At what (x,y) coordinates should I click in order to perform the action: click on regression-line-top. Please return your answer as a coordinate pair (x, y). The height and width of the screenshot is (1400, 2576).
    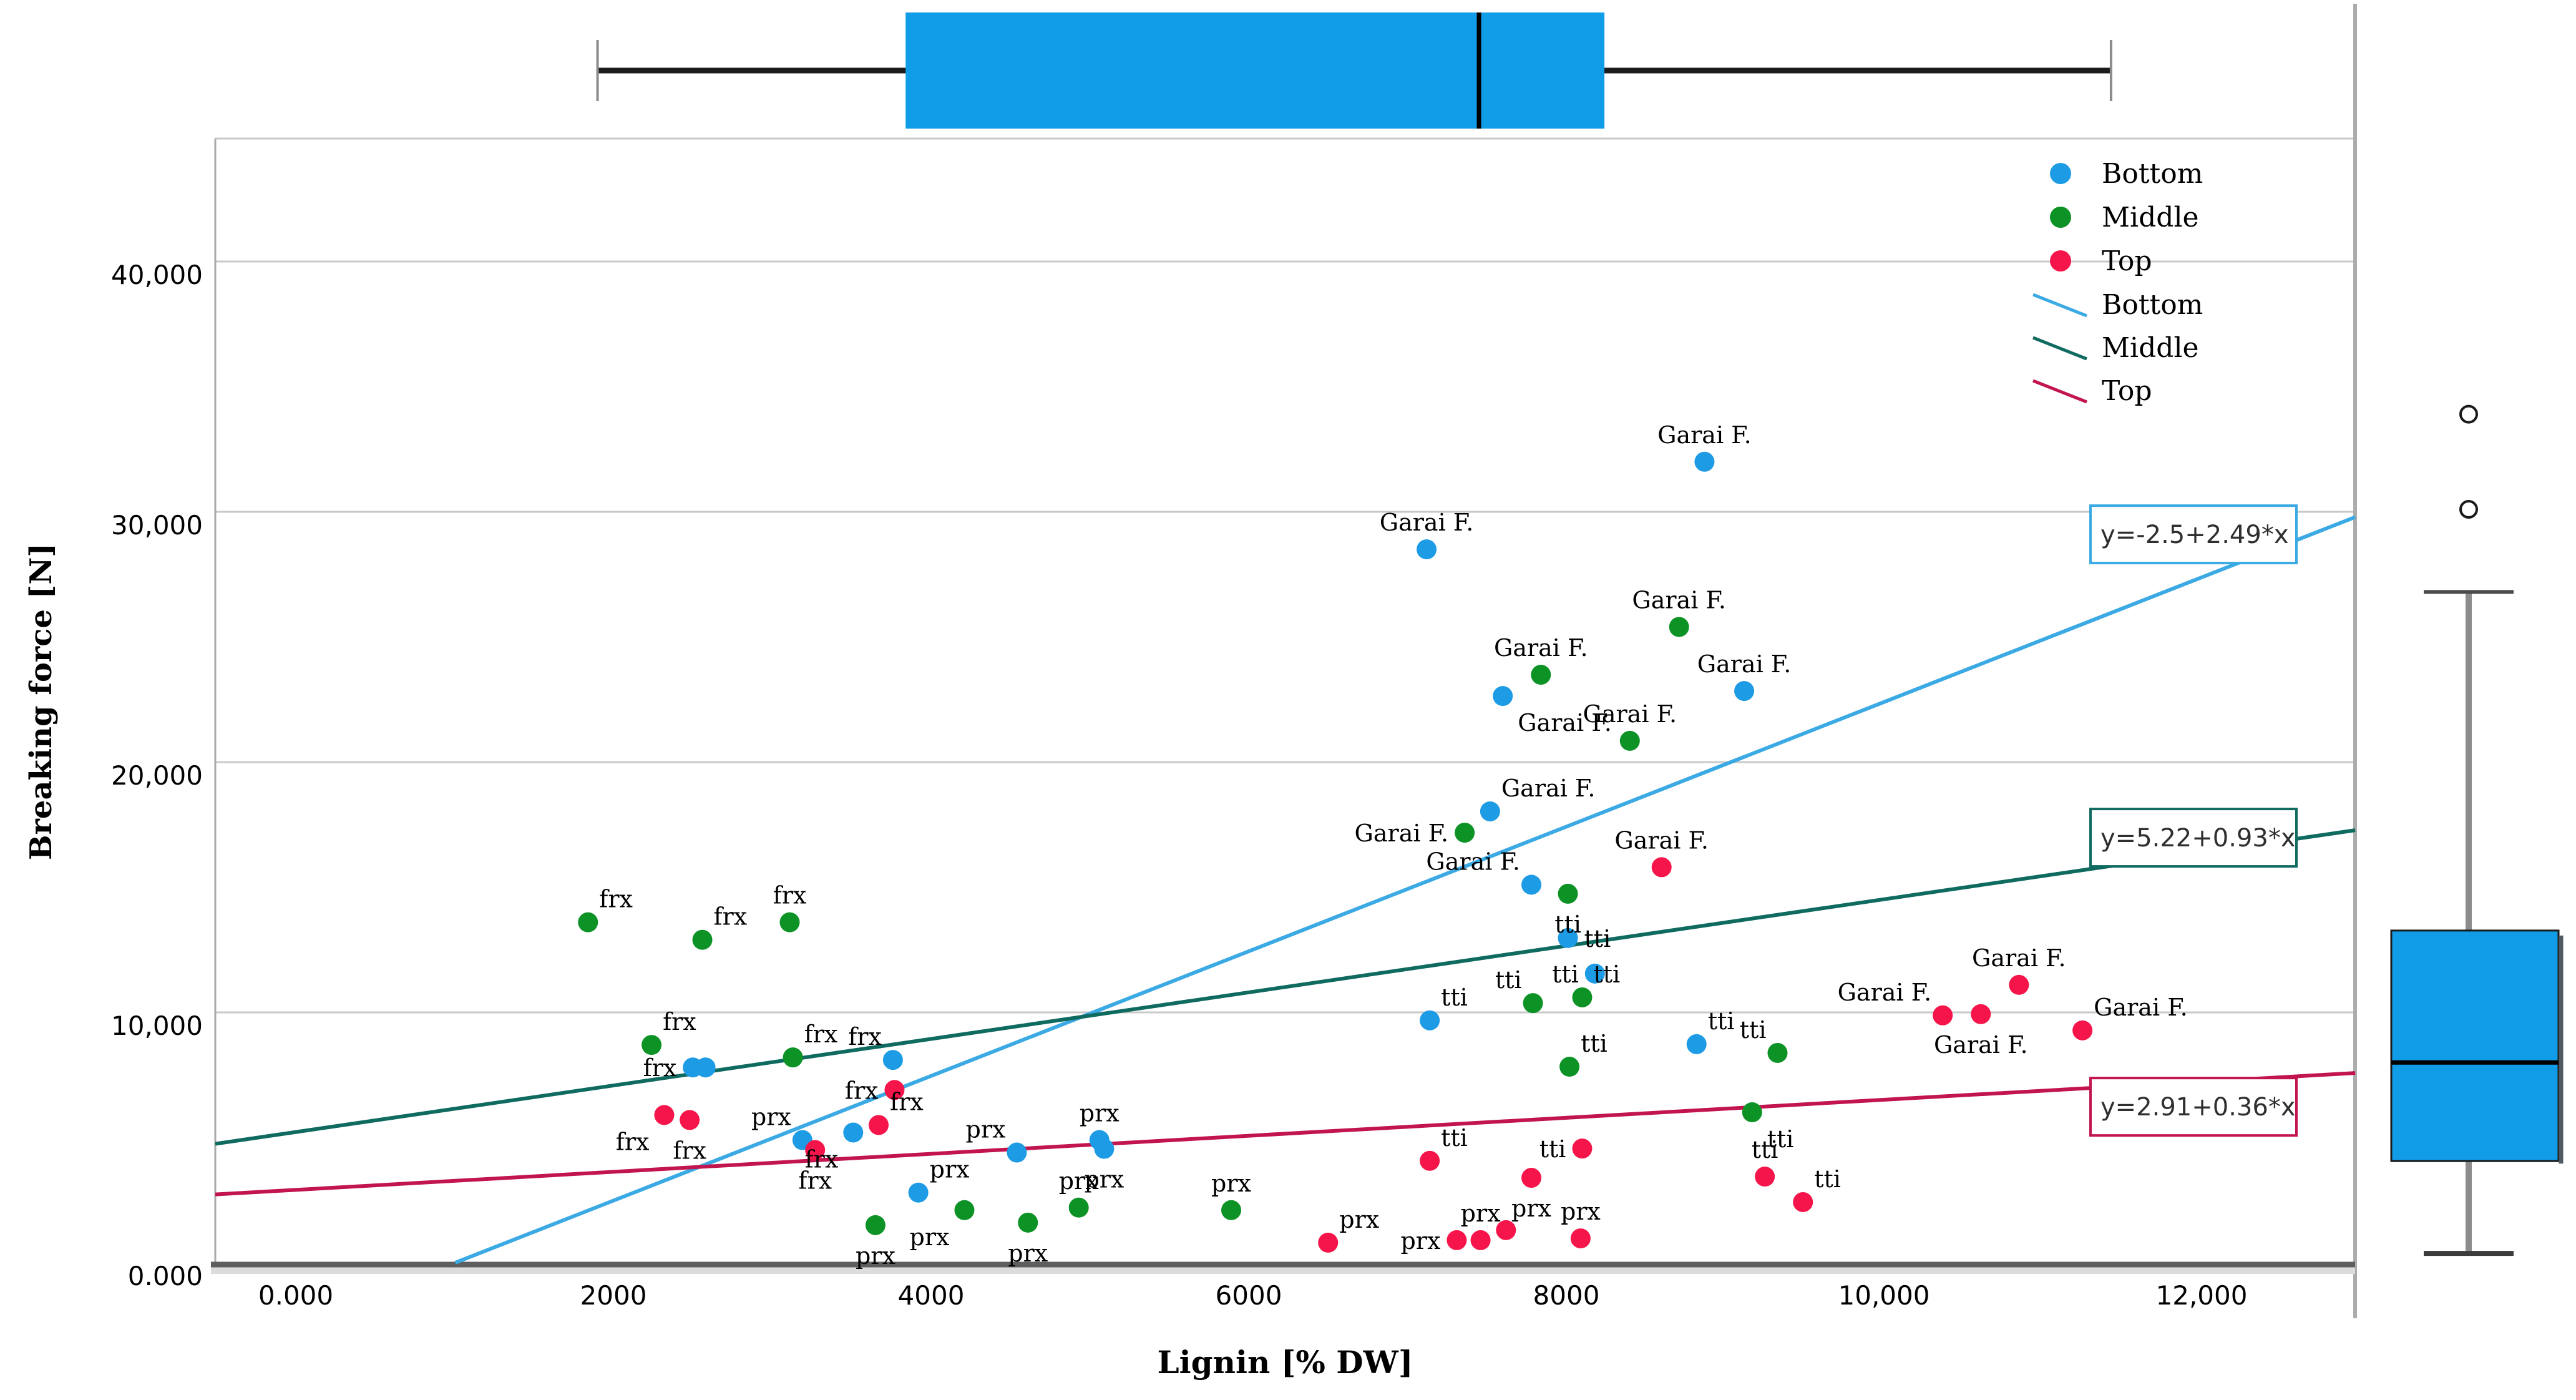
    Looking at the image, I should click on (1285, 1134).